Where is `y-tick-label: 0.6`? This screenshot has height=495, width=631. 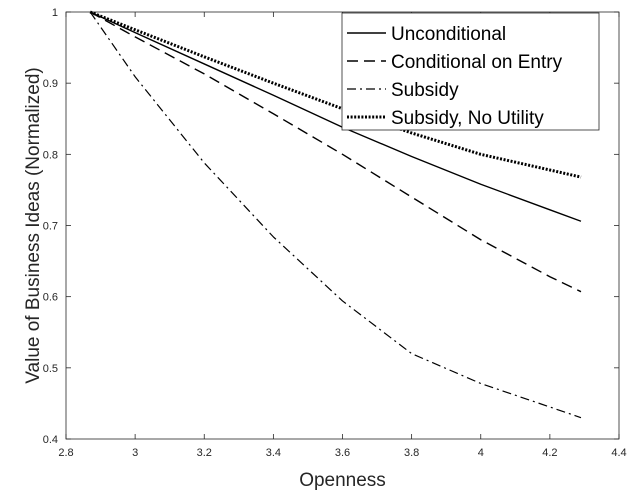
y-tick-label: 0.6 is located at coordinates (50, 298).